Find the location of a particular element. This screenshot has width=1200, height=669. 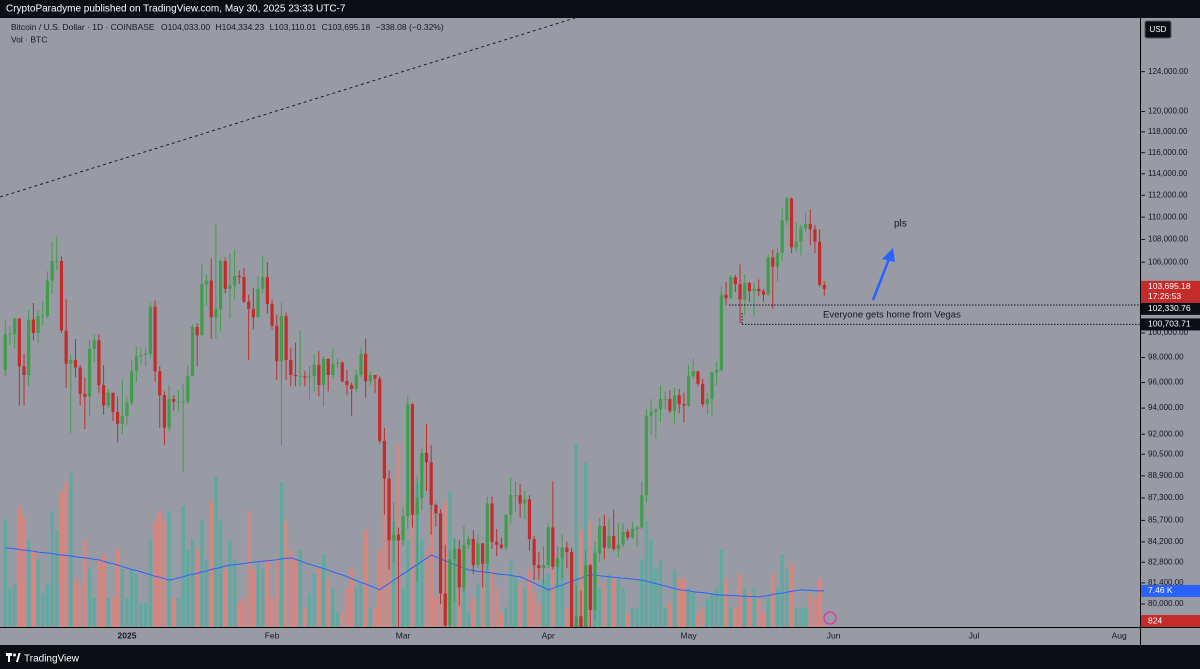

currency-label: USD is located at coordinates (1158, 29).